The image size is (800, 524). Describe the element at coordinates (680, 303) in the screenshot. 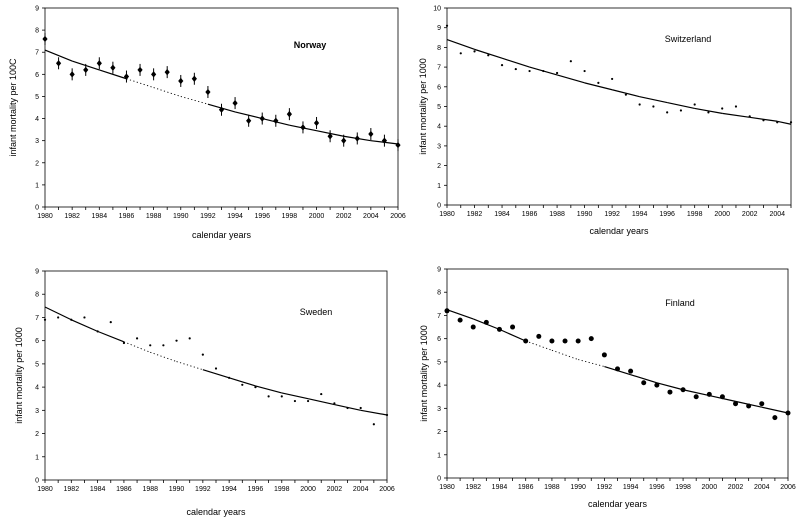

I see `panel-title: Finland` at that location.